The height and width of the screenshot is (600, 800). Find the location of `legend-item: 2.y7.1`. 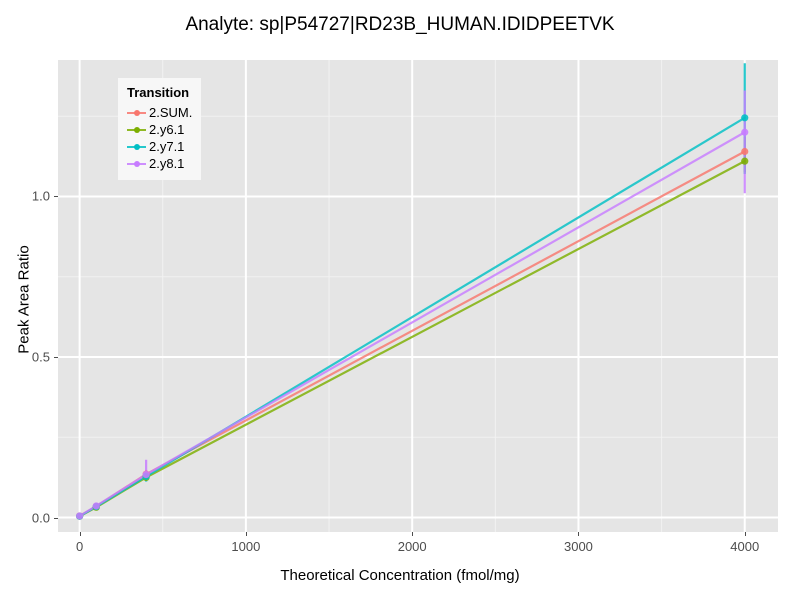

legend-item: 2.y7.1 is located at coordinates (159, 146).